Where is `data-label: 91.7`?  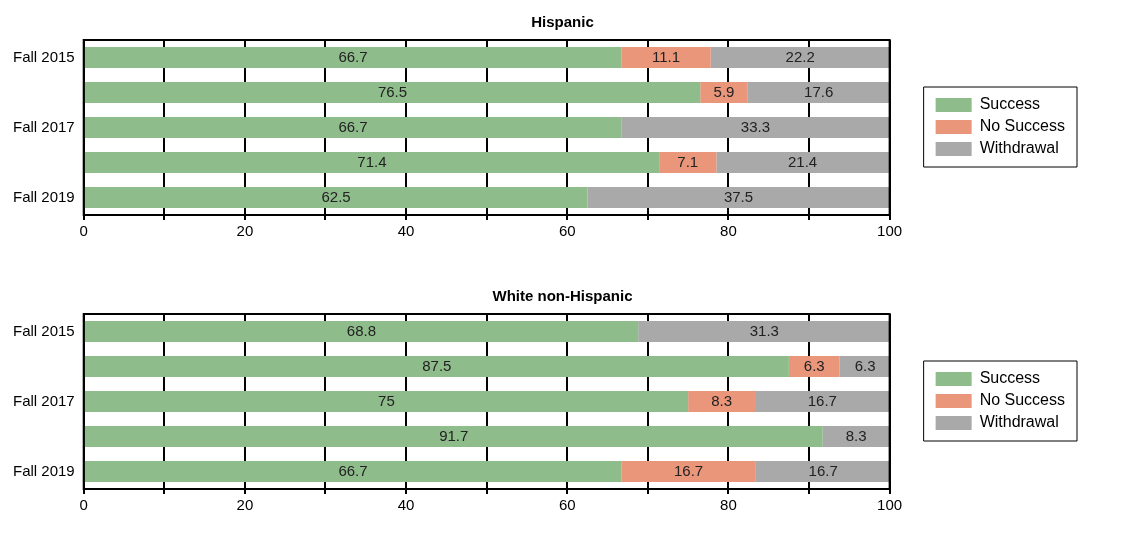
data-label: 91.7 is located at coordinates (454, 435).